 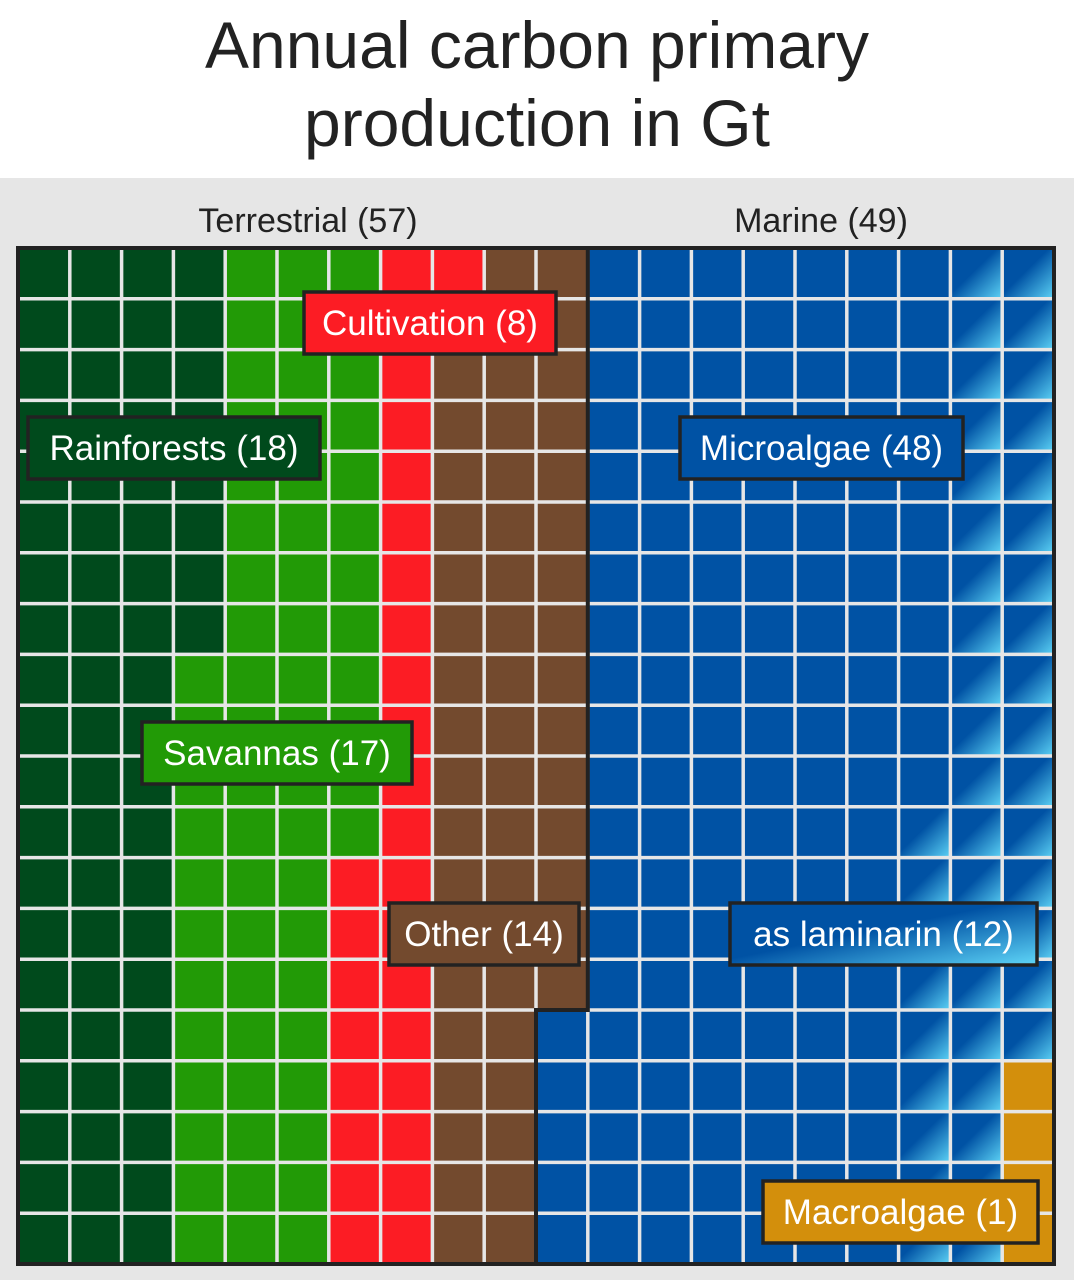 I want to click on category-label-microalgae: Microalgae (48), so click(x=821, y=448).